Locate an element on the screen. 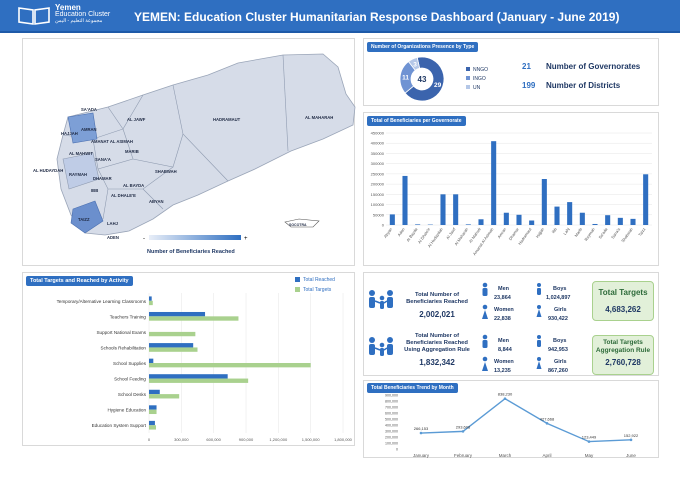  donut-slice-un is located at coordinates (414, 64).